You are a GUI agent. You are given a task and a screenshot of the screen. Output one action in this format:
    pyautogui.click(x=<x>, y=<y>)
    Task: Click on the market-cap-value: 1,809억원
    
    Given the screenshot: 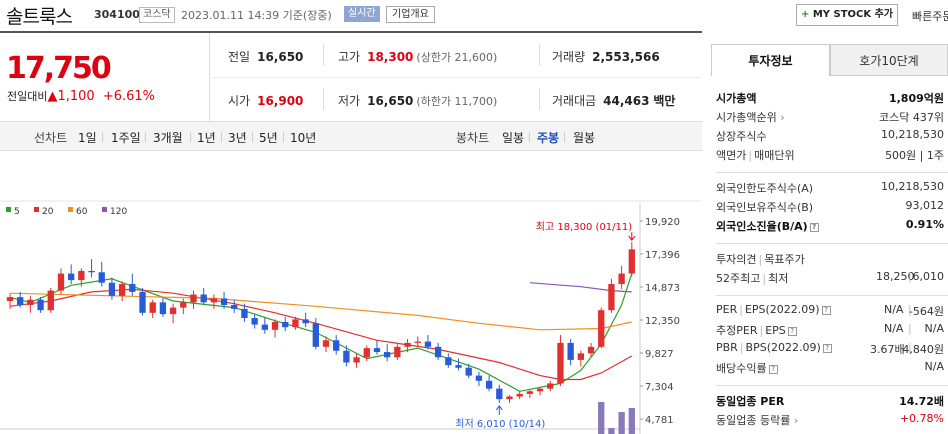 What is the action you would take?
    pyautogui.click(x=916, y=98)
    